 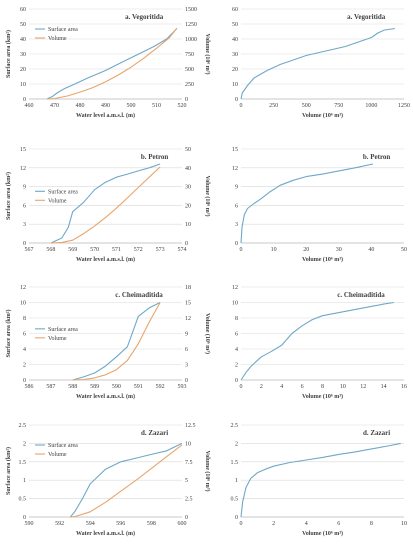 I want to click on y2-tick-label: 9, so click(x=186, y=335).